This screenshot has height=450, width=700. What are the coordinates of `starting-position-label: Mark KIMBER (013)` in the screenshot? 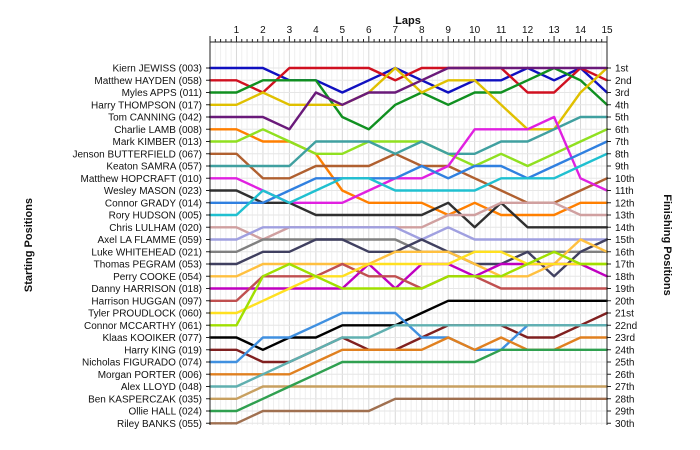 It's located at (157, 142).